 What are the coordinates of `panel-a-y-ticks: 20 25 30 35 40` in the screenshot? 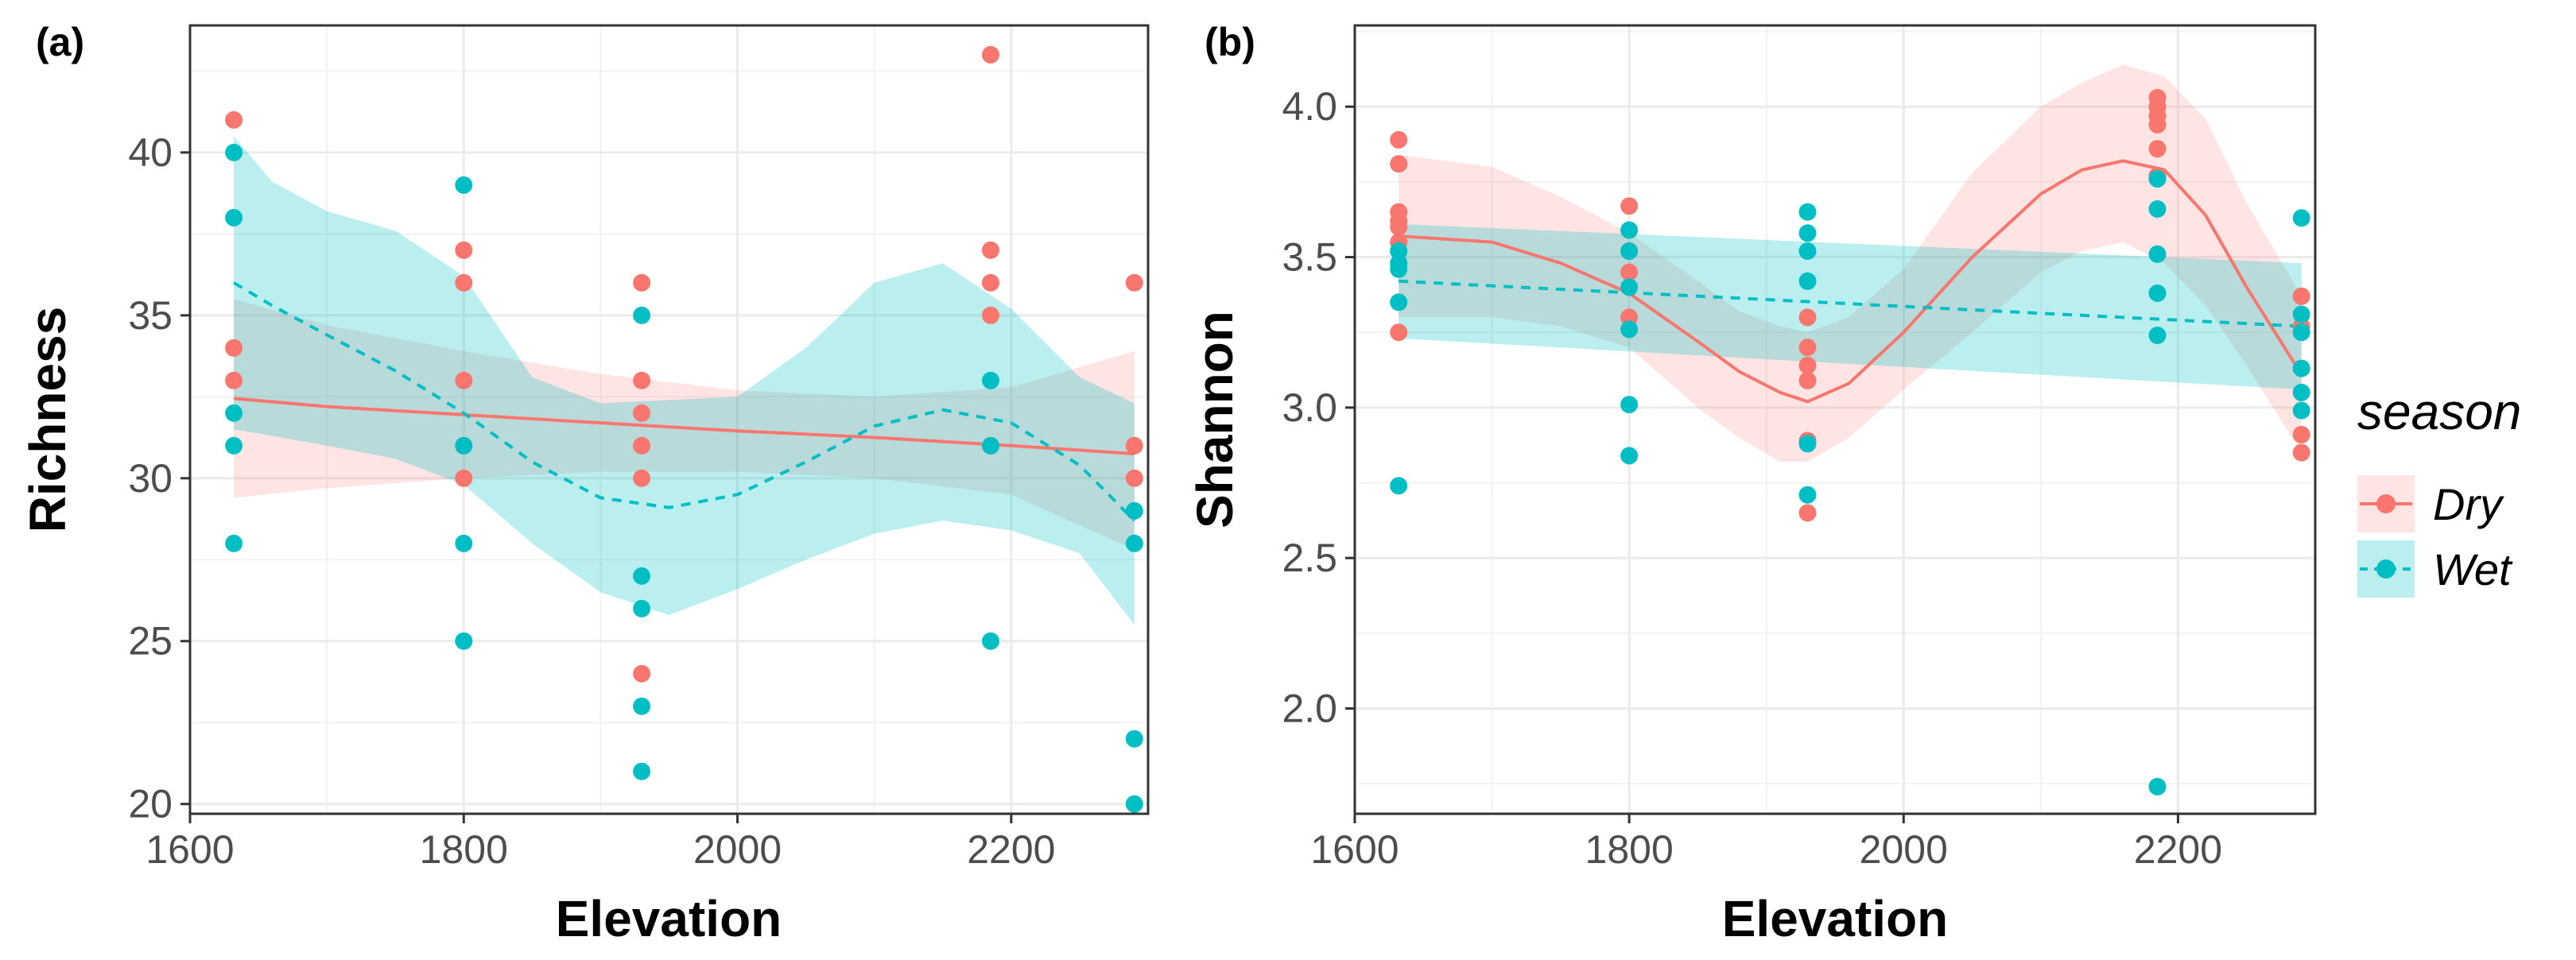 It's located at (159, 478).